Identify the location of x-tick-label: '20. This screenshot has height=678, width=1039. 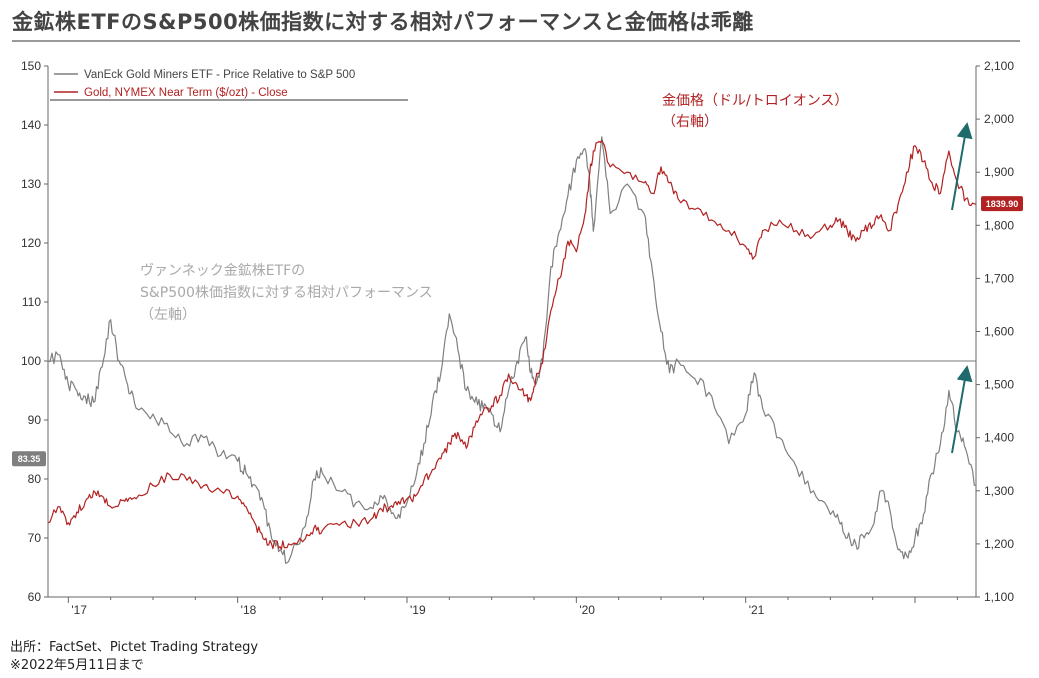
(587, 610).